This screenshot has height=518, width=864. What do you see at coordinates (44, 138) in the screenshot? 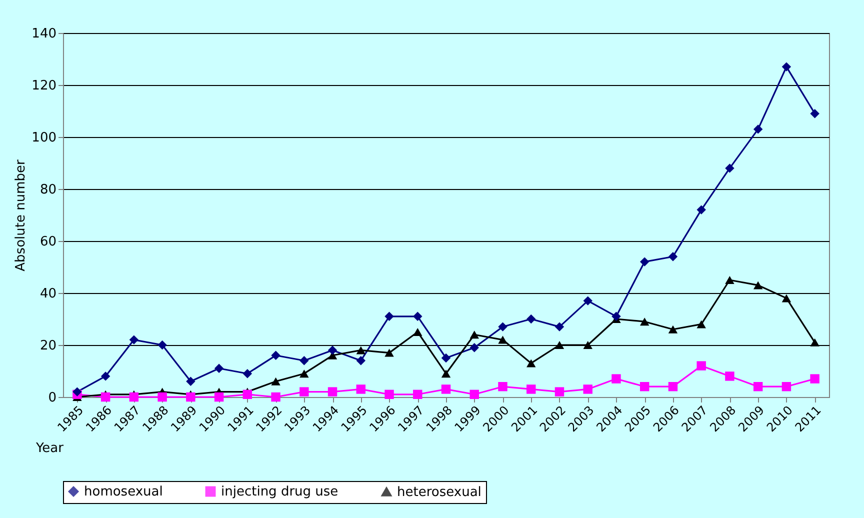
I see `y-tick-label: 100` at bounding box center [44, 138].